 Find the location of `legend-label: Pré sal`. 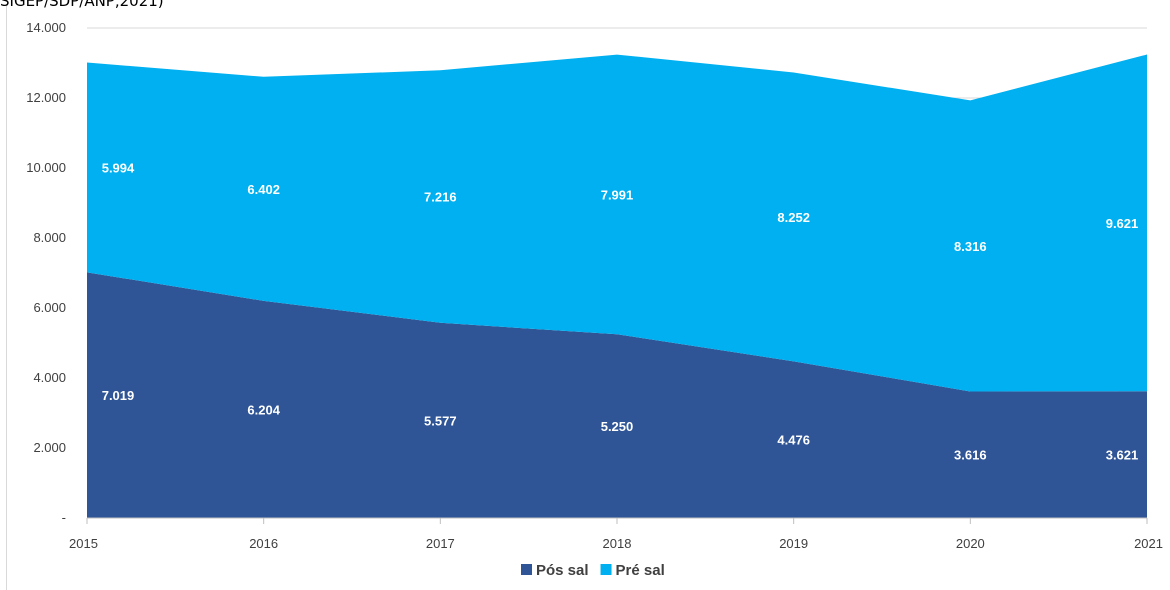

legend-label: Pré sal is located at coordinates (640, 570).